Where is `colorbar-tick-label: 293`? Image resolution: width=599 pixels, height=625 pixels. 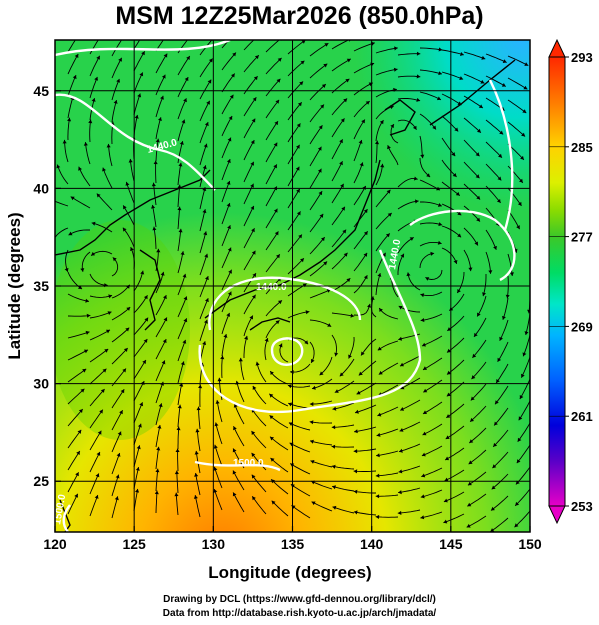 colorbar-tick-label: 293 is located at coordinates (582, 57).